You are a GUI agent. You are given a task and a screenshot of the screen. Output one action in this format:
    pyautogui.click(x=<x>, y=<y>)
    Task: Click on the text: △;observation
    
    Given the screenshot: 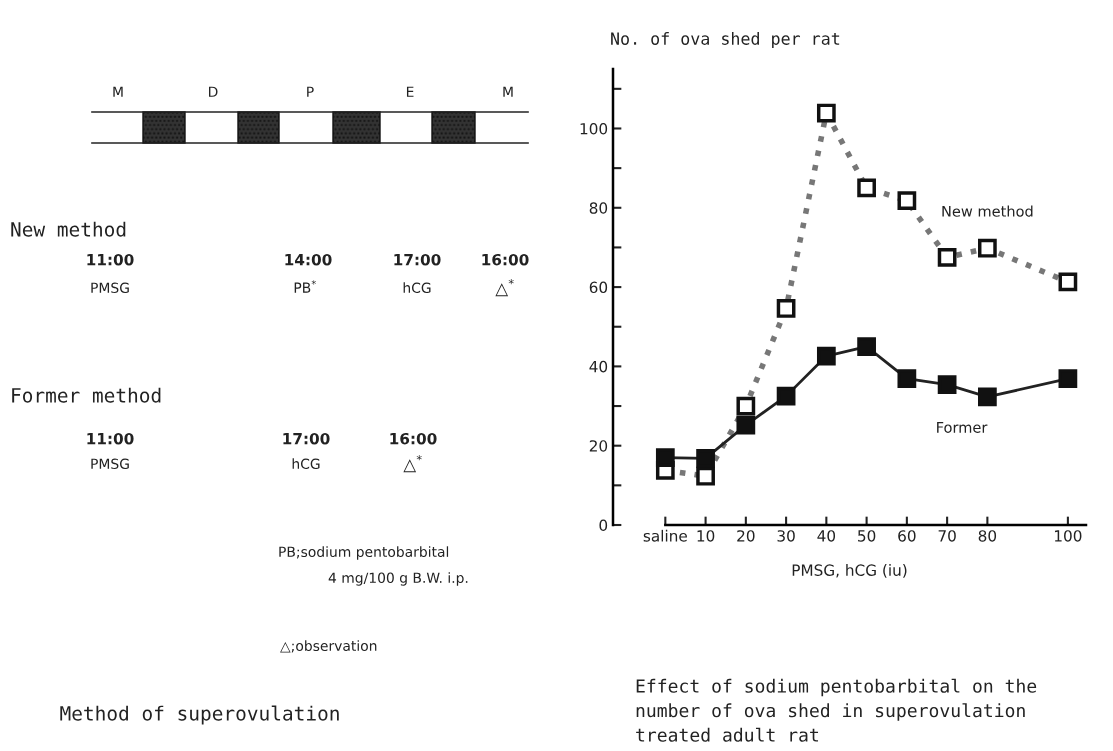 What is the action you would take?
    pyautogui.click(x=328, y=646)
    